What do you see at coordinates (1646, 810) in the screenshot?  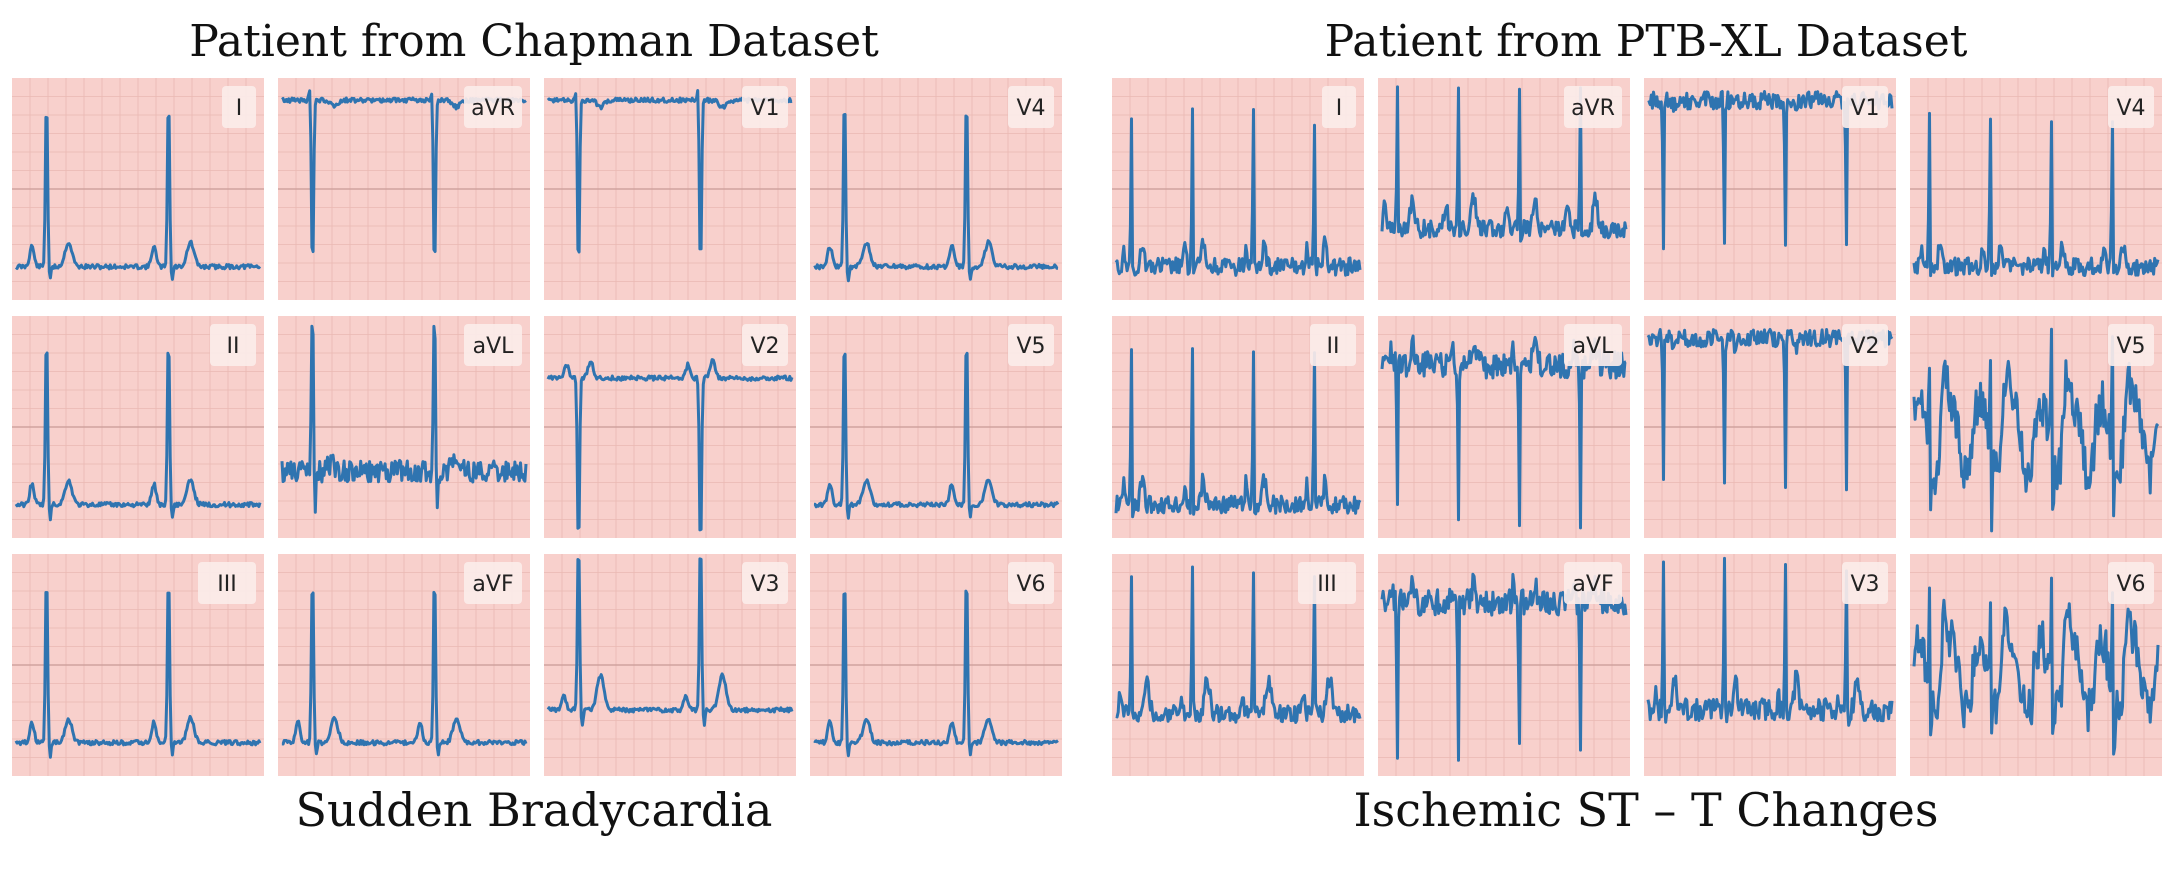 I see `right-panel-caption: Ischemic ST – T Changes` at bounding box center [1646, 810].